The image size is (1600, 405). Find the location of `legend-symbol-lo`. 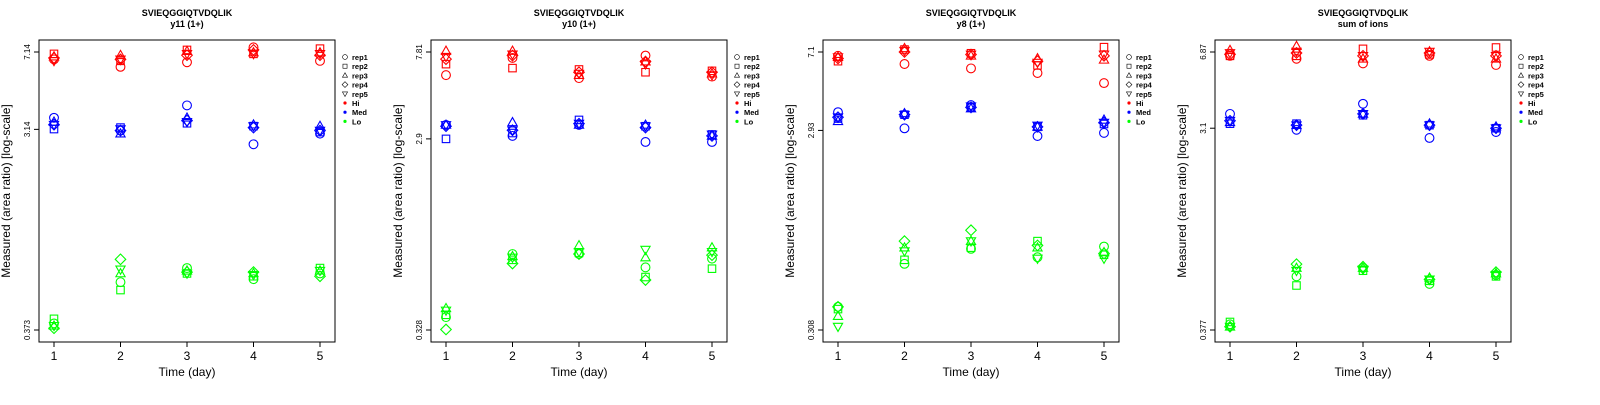

legend-symbol-lo is located at coordinates (737, 121).